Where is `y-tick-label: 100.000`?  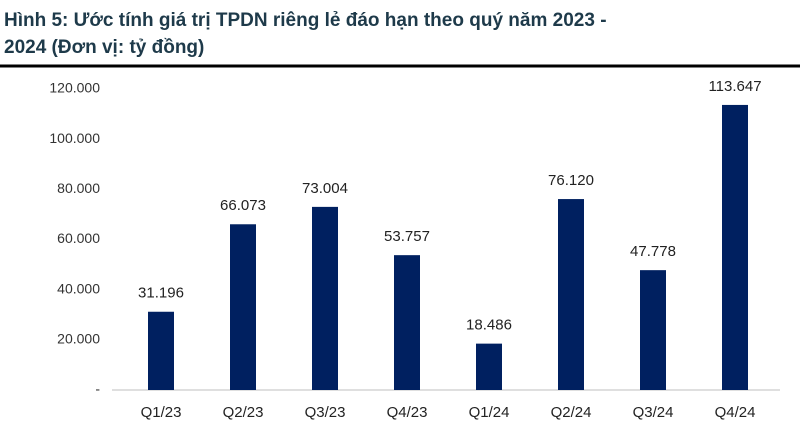
y-tick-label: 100.000 is located at coordinates (74, 138).